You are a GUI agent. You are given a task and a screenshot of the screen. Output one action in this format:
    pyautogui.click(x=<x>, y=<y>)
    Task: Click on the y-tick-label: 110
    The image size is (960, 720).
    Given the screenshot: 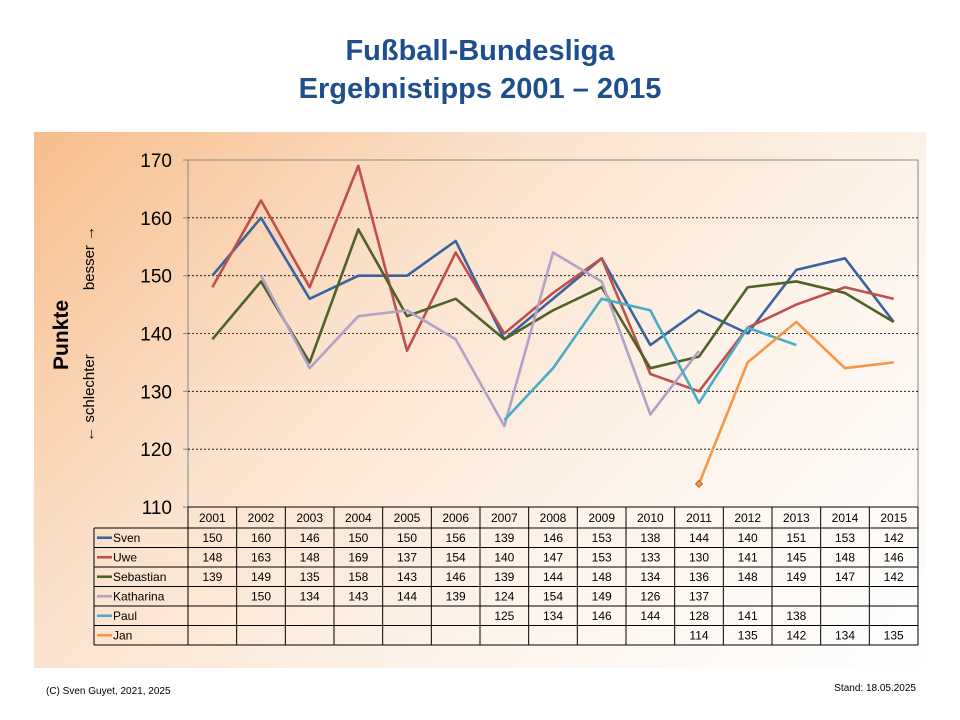 What is the action you would take?
    pyautogui.click(x=157, y=508)
    